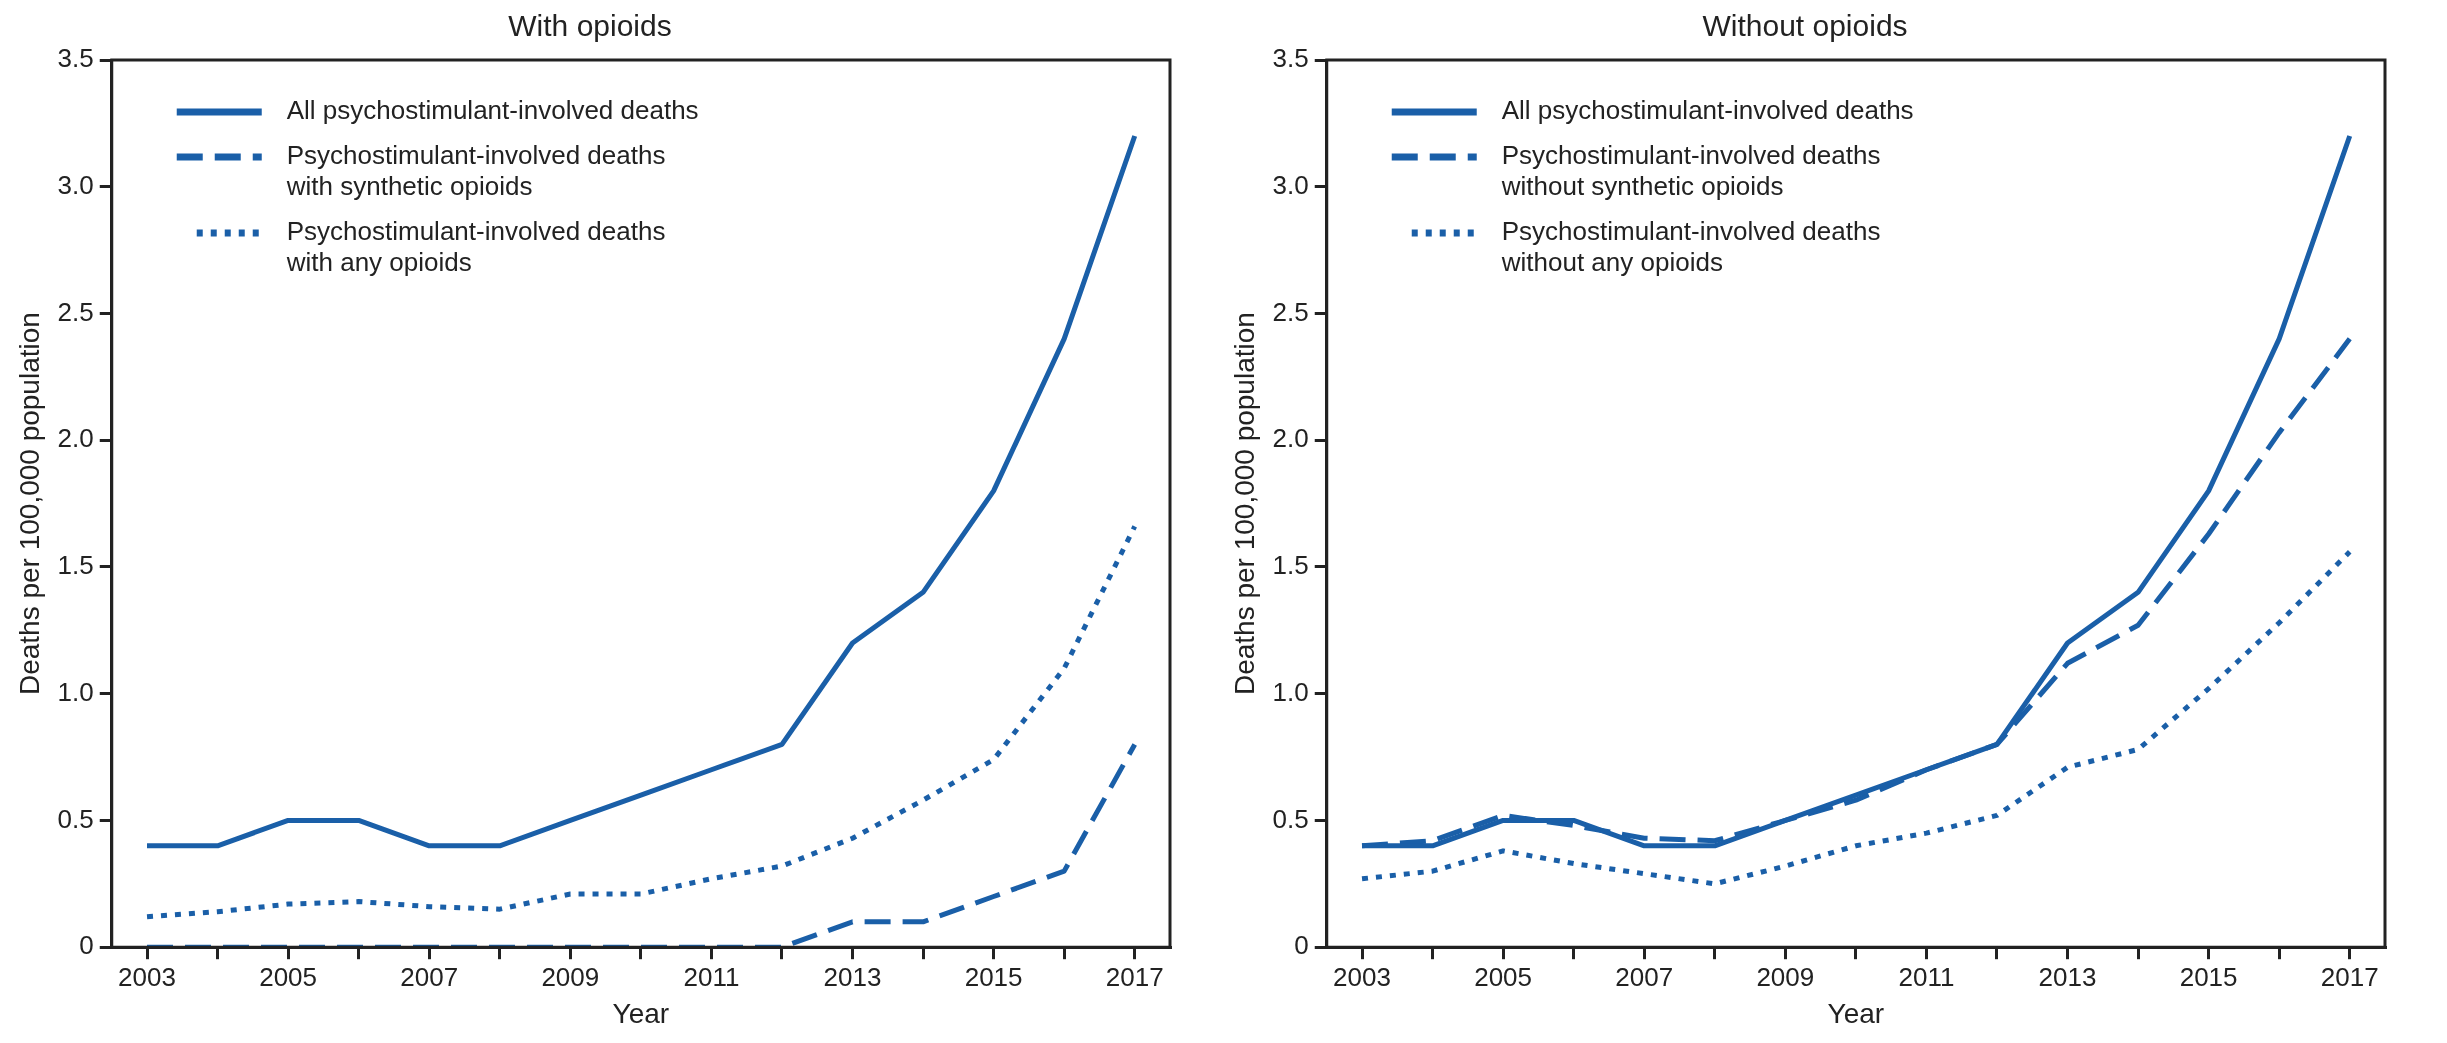 The height and width of the screenshot is (1043, 2447). Describe the element at coordinates (475, 171) in the screenshot. I see `legend-label: Psychostimulant-involved deaths with synthetic opioids` at that location.